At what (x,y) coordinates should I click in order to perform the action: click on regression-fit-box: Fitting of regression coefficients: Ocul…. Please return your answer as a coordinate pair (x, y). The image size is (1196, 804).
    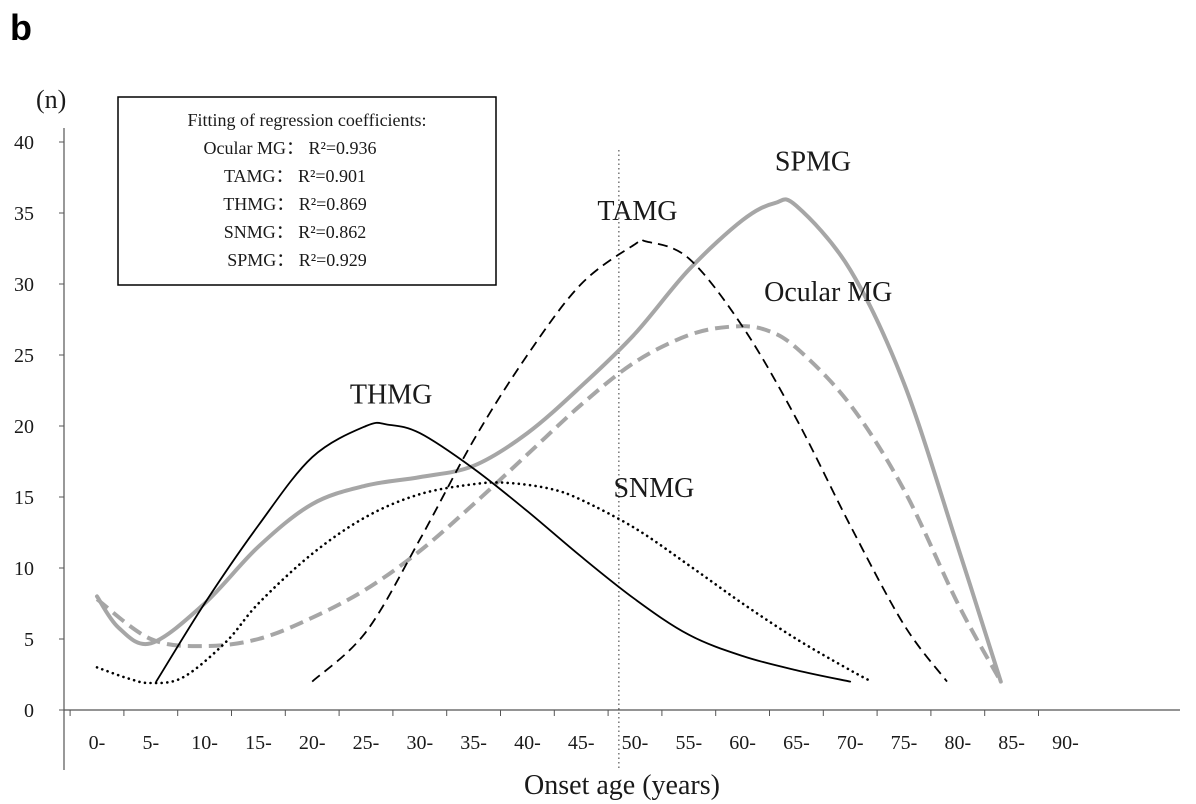
    Looking at the image, I should click on (307, 191).